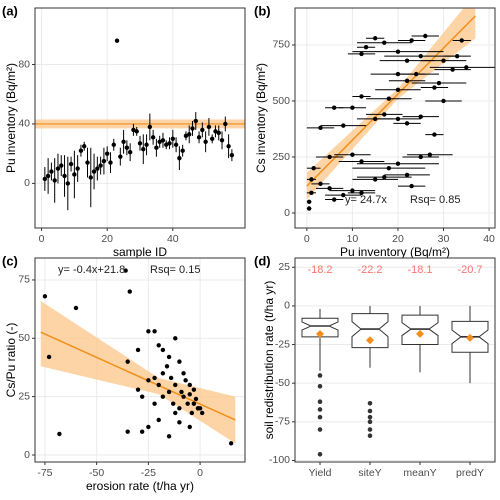 This screenshot has width=500, height=500. Describe the element at coordinates (419, 473) in the screenshot. I see `x-tick-label: meanY` at that location.